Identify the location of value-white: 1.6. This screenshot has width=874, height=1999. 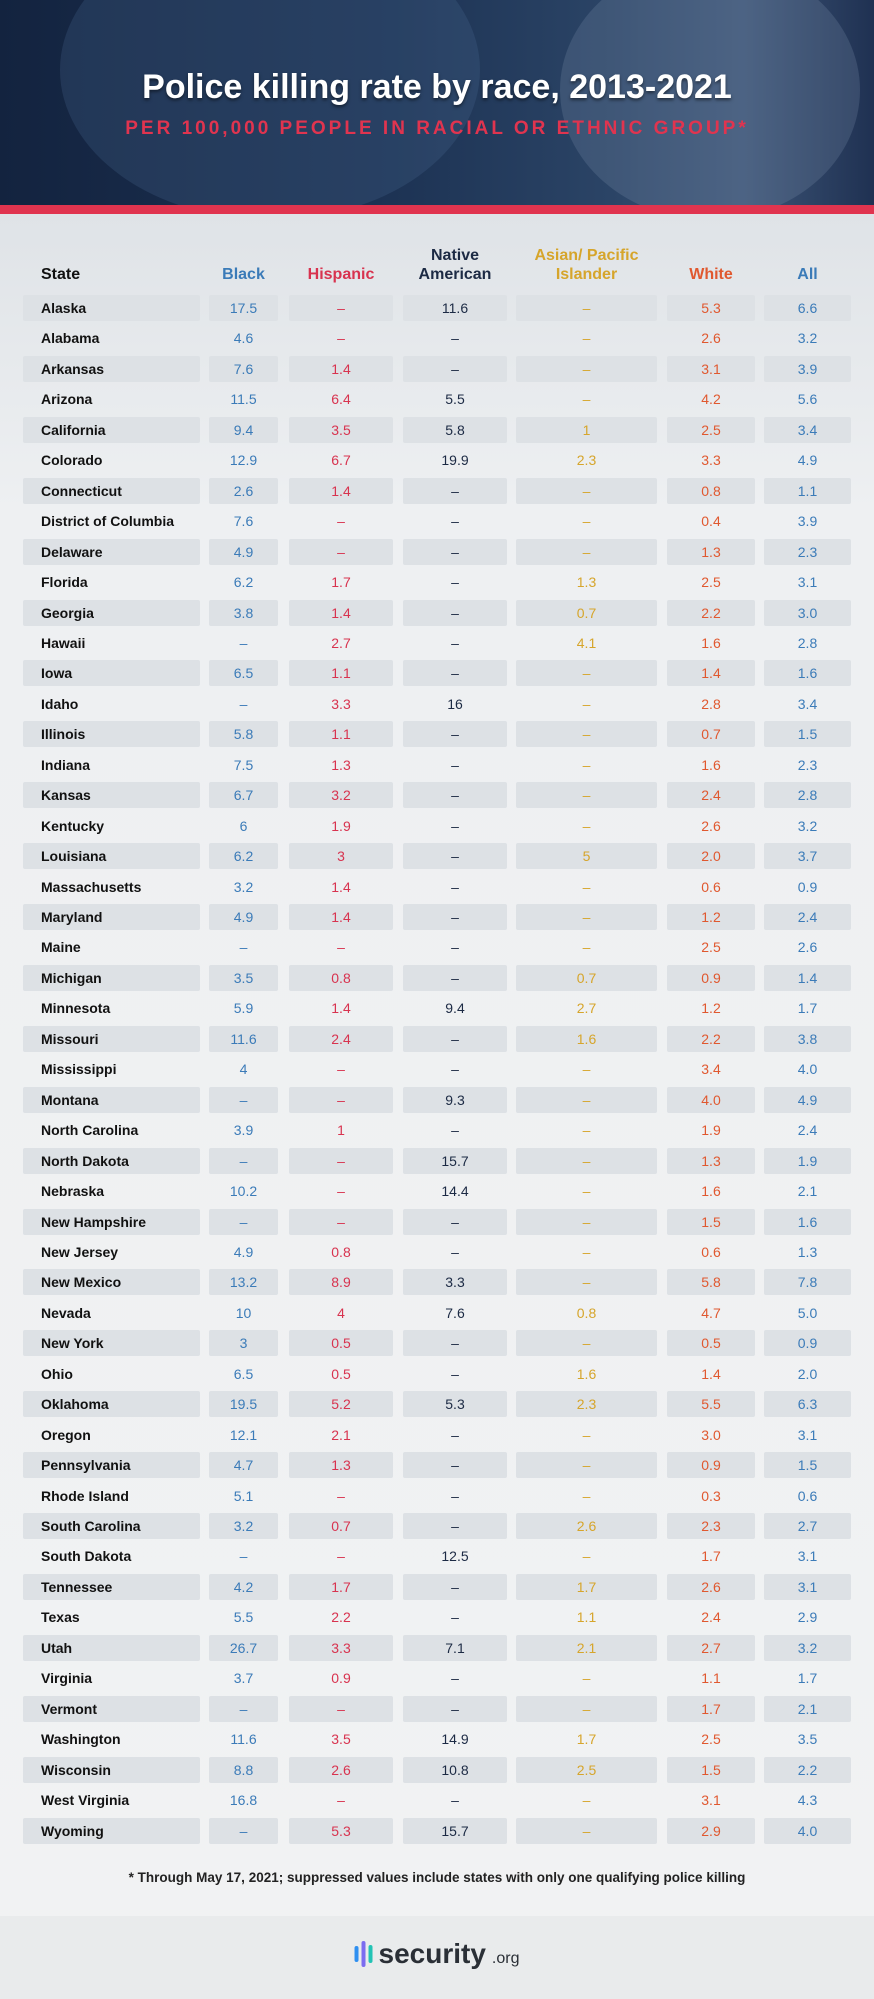
(711, 642).